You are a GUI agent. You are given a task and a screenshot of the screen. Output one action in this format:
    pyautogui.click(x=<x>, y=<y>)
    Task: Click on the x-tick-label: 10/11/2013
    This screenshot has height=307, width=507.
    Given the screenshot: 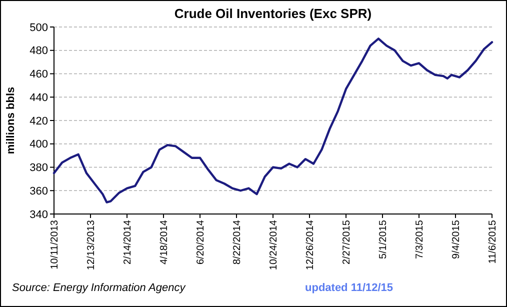 What is the action you would take?
    pyautogui.click(x=55, y=245)
    